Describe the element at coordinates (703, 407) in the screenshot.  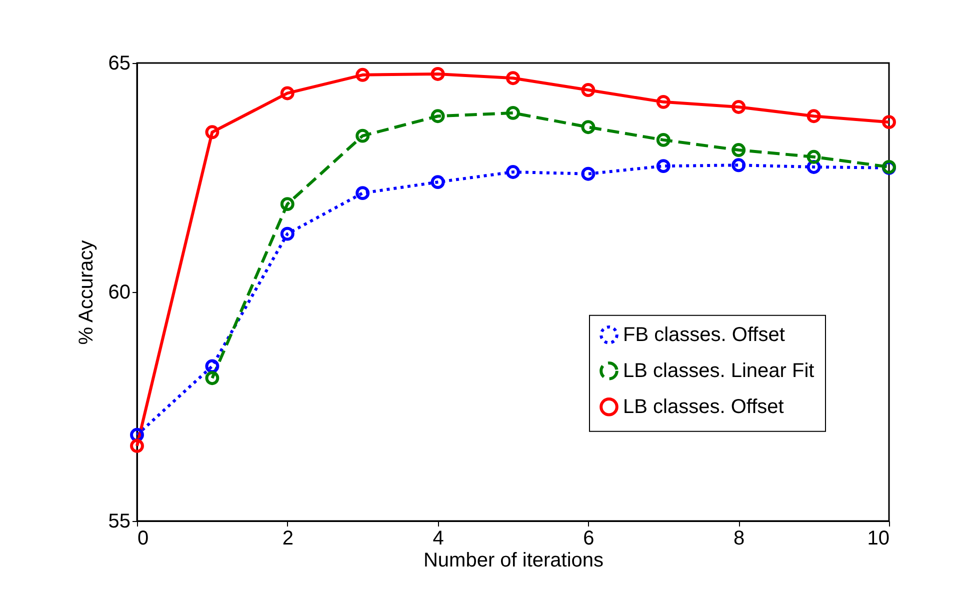
I see `legend-label: LB classes. Offset` at that location.